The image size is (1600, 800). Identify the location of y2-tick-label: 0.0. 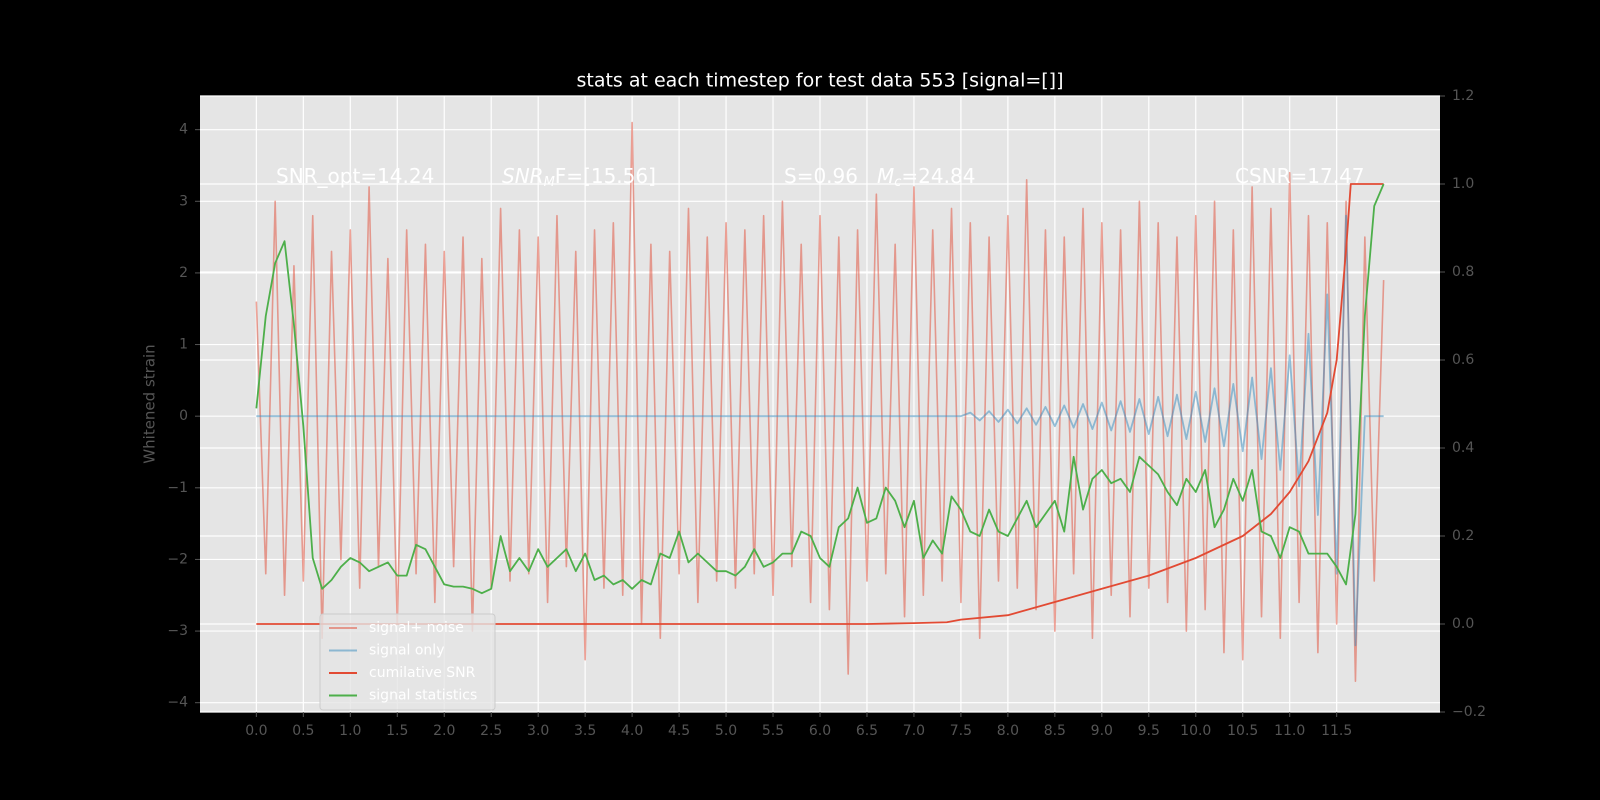
(1463, 624).